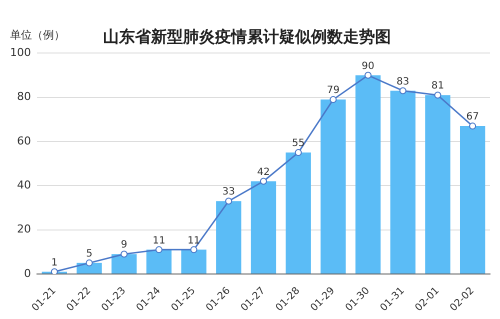 Image resolution: width=500 pixels, height=319 pixels. What do you see at coordinates (263, 172) in the screenshot?
I see `data-label: 42` at bounding box center [263, 172].